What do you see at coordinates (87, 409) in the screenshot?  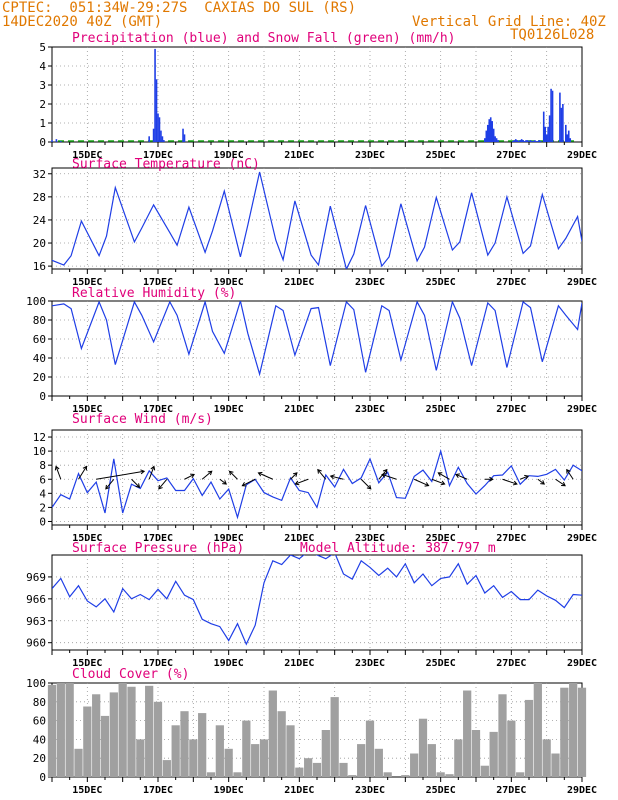 I see `humidity-xtick-label: 15DEC` at bounding box center [87, 409].